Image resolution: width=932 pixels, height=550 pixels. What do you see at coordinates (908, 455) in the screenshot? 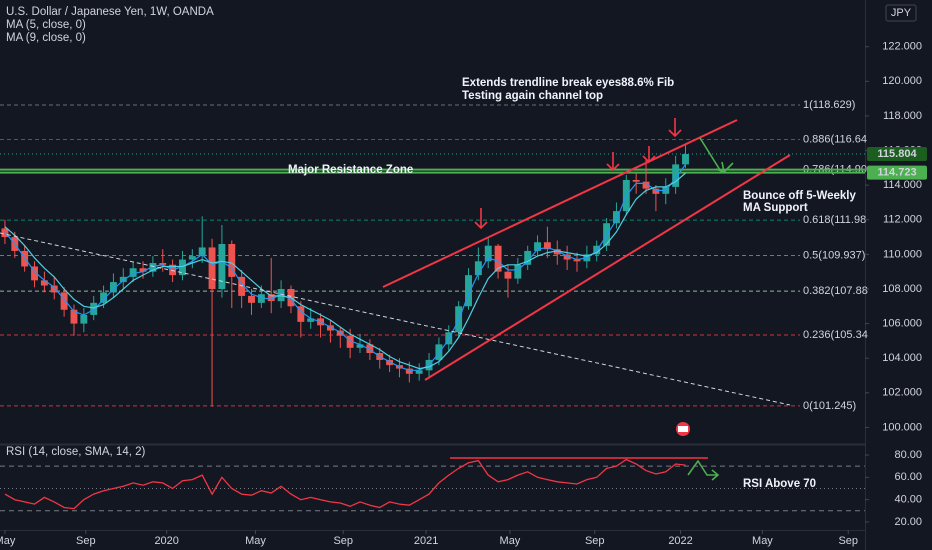
I see `y-tick-label: 80.00` at bounding box center [908, 455].